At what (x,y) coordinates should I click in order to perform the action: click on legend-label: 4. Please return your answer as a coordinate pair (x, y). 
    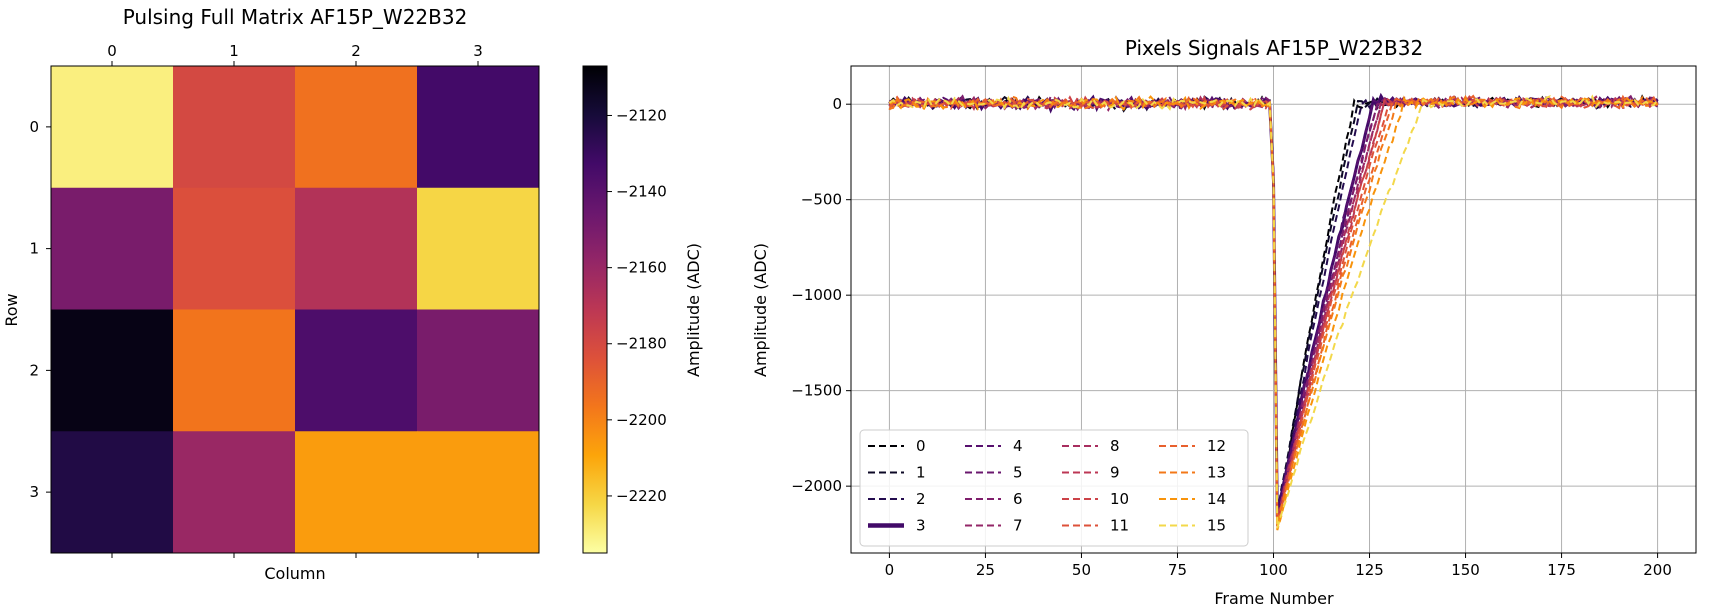
    Looking at the image, I should click on (1018, 446).